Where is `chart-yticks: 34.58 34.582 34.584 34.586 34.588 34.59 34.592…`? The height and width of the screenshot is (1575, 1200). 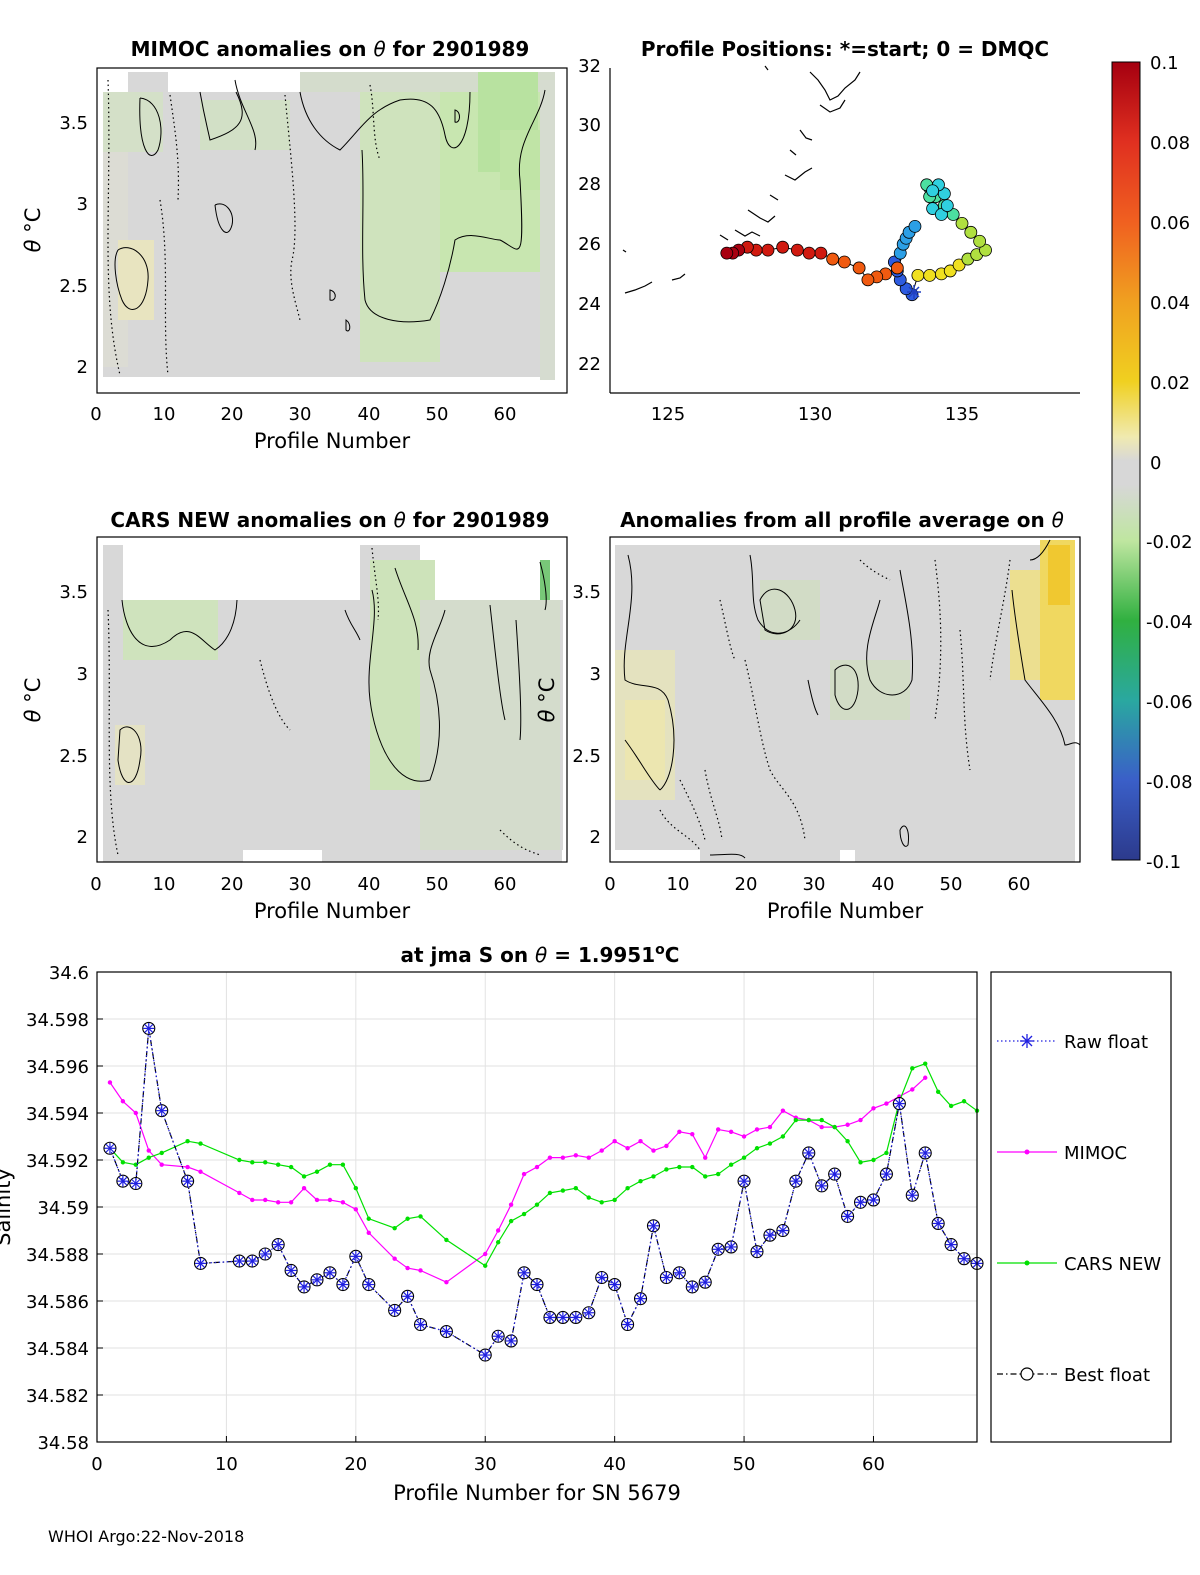
chart-yticks: 34.58 34.582 34.584 34.586 34.588 34.59 34.592… is located at coordinates (64, 1208).